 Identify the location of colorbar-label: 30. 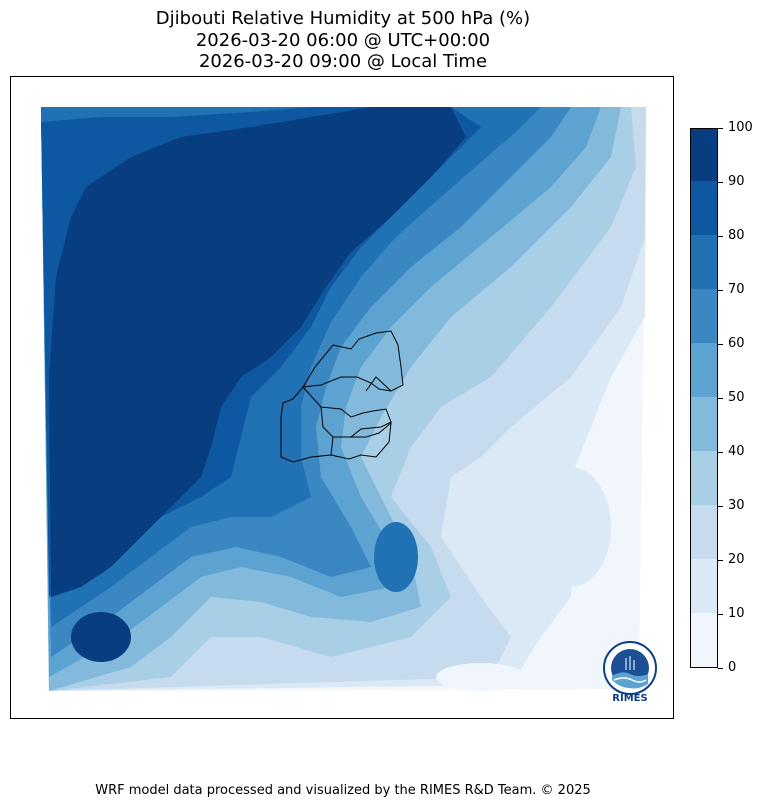
(736, 505).